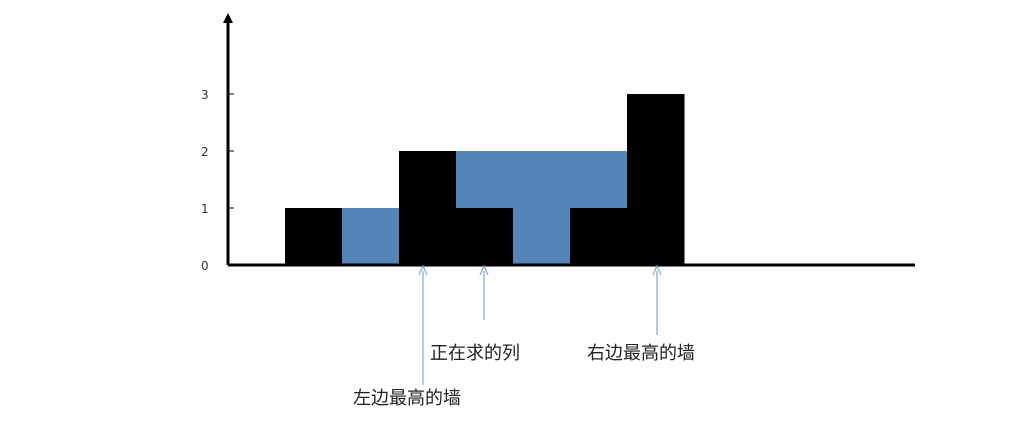 The height and width of the screenshot is (425, 1016). Describe the element at coordinates (407, 398) in the screenshot. I see `left-max-wall-label: 左边最高的墙` at that location.